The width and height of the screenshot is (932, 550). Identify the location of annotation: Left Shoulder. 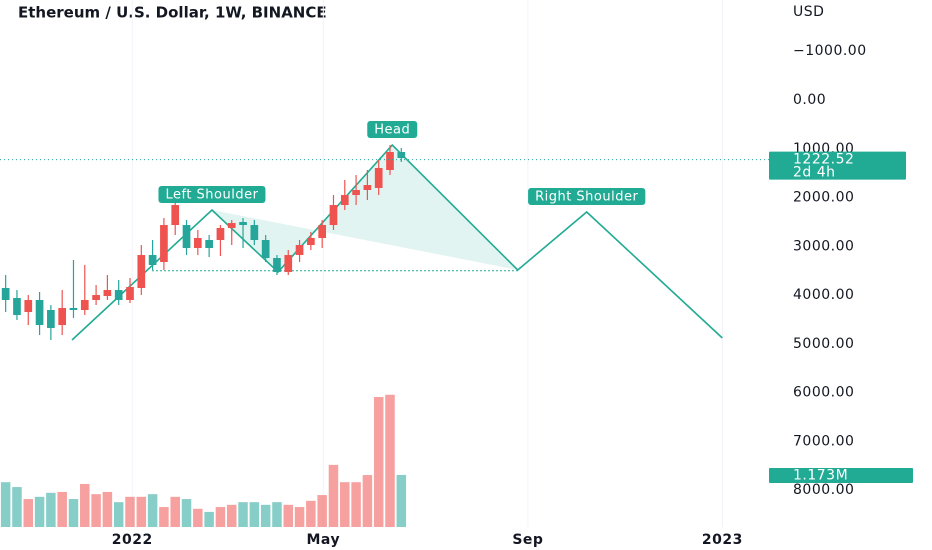
(212, 194).